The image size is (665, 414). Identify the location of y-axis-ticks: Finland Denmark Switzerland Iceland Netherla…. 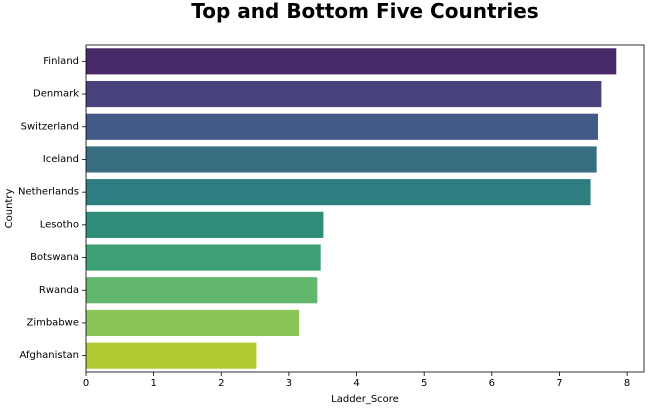
(52, 208).